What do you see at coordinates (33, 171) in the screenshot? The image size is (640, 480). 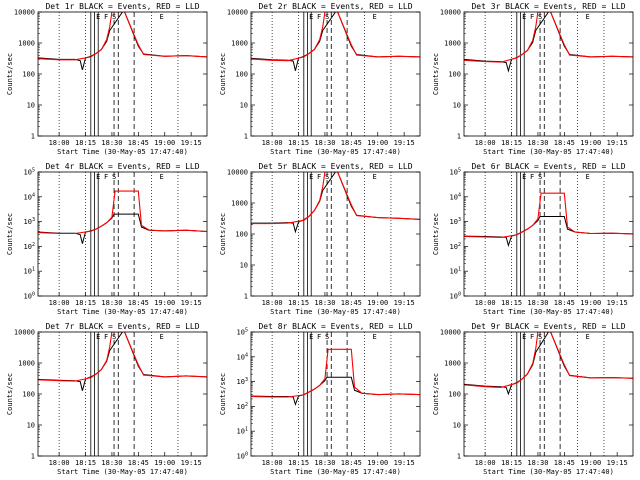 I see `y-tick-exponent: 5` at bounding box center [33, 171].